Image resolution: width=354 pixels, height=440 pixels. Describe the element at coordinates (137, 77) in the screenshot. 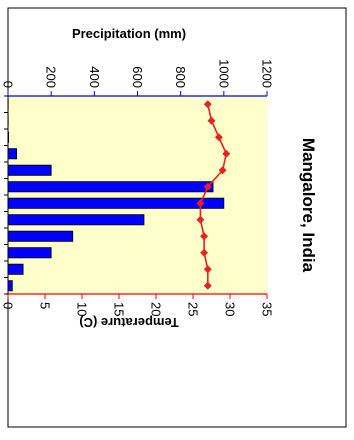

I see `precipitation-tick-label: 600` at that location.